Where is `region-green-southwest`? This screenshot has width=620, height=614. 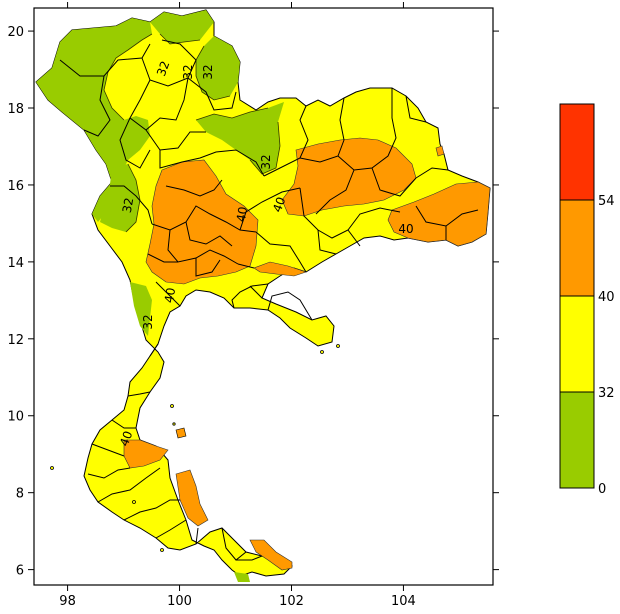 region-green-southwest is located at coordinates (141, 309).